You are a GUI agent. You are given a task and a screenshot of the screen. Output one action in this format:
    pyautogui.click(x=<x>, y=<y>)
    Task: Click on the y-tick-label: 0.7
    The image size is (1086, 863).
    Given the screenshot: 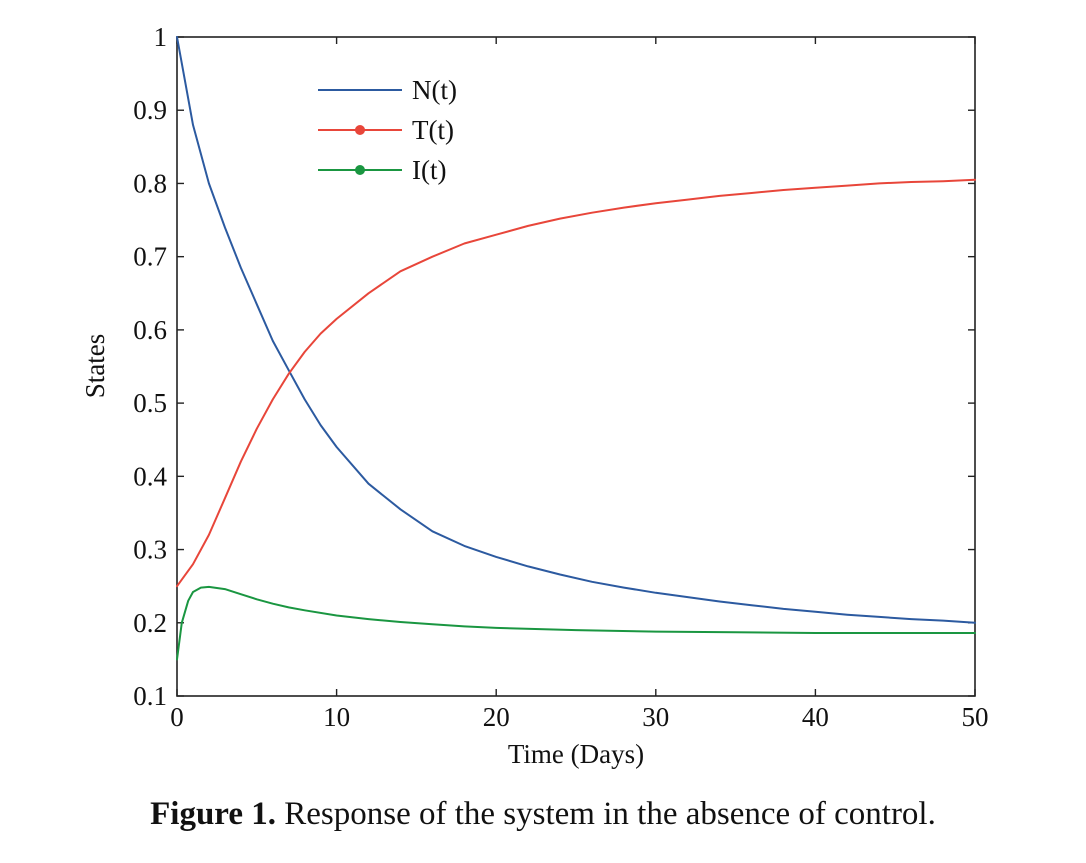 What is the action you would take?
    pyautogui.click(x=150, y=257)
    